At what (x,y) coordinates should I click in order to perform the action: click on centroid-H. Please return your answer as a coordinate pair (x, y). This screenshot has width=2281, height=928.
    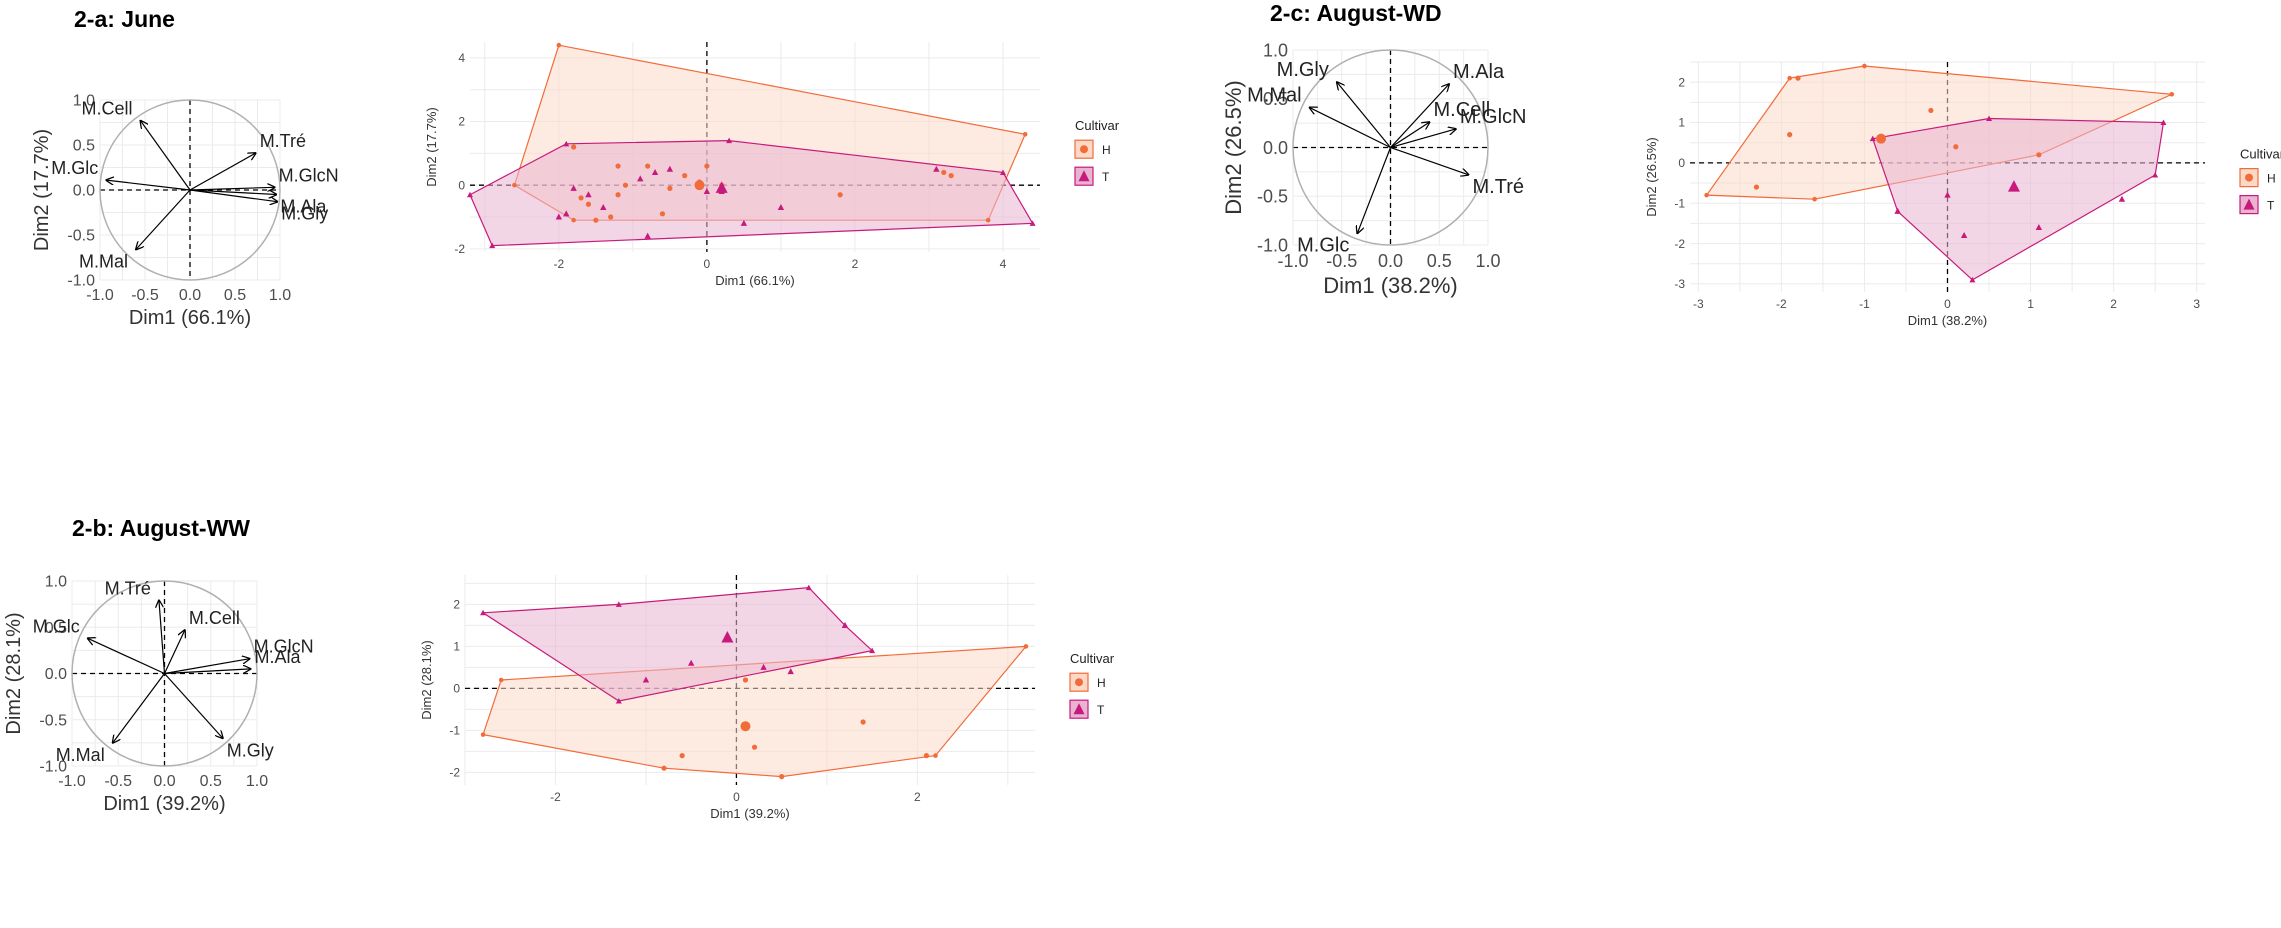
    Looking at the image, I should click on (699, 185).